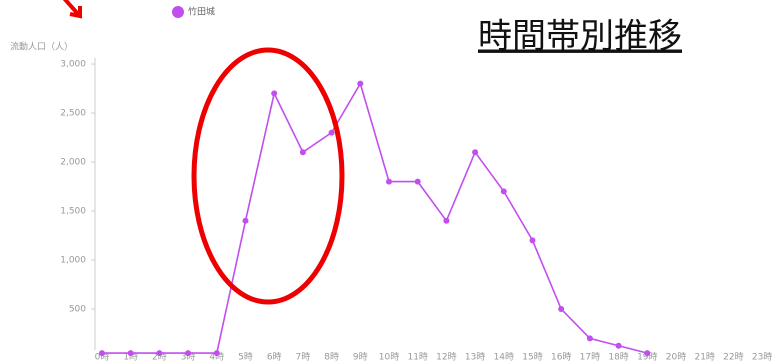  What do you see at coordinates (73, 114) in the screenshot?
I see `y-tick-label: 2,500` at bounding box center [73, 114].